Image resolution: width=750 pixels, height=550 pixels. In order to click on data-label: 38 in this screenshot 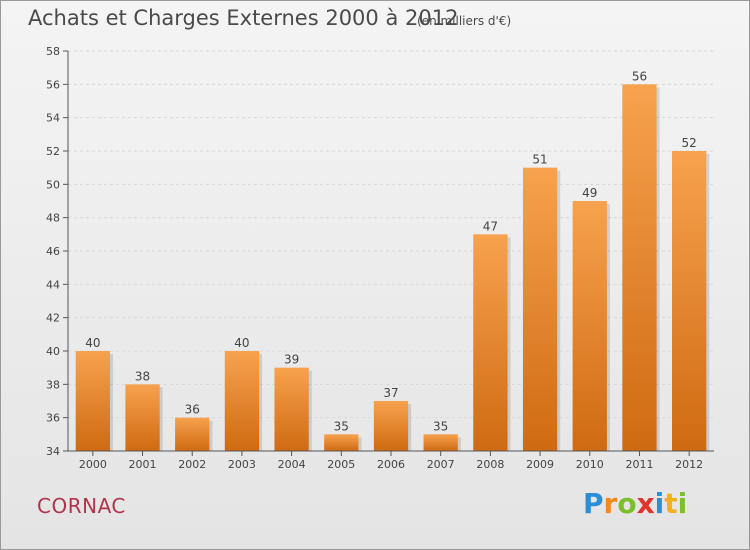, I will do `click(142, 376)`.